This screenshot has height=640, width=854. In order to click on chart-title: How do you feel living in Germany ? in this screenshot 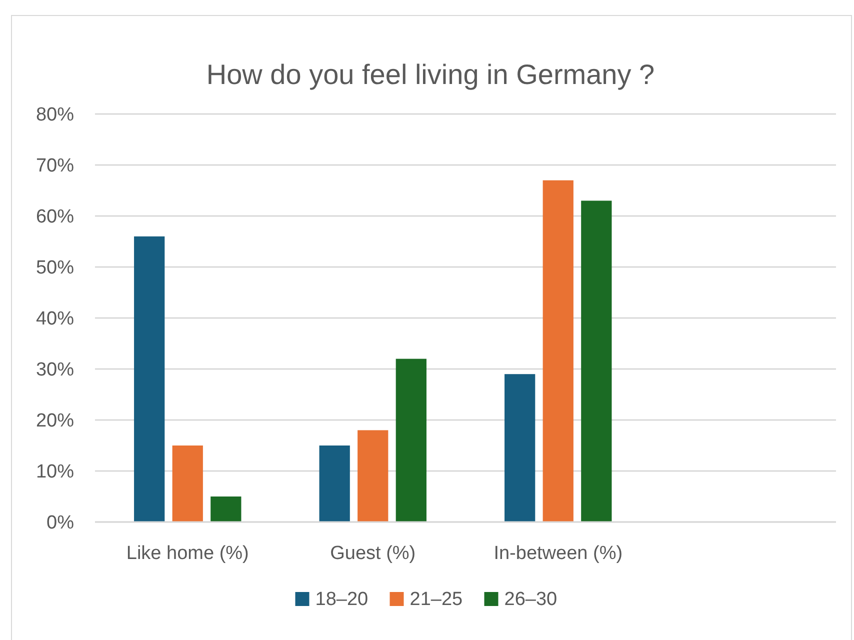, I will do `click(430, 74)`.